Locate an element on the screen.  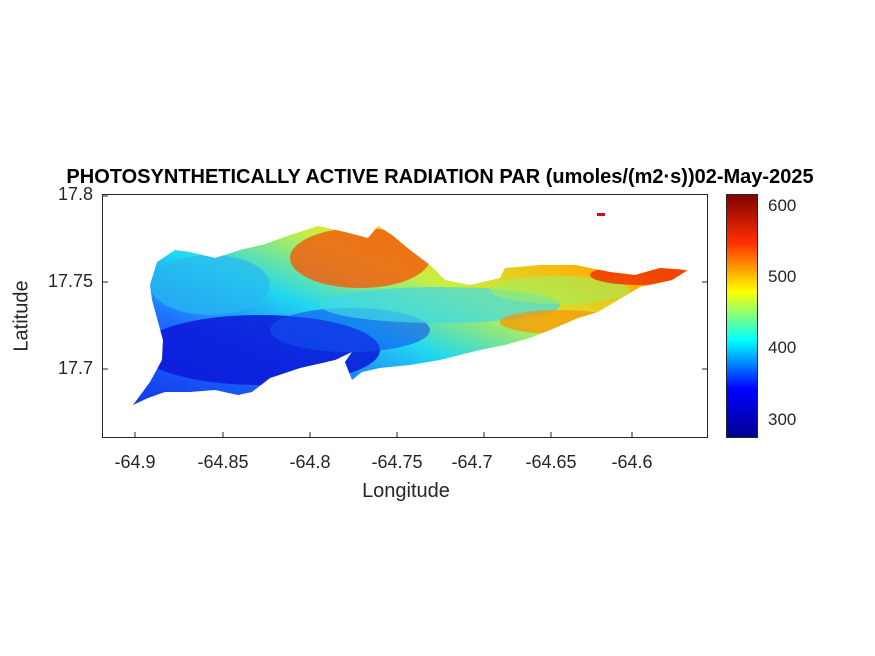
y-tick-label: 17.75 is located at coordinates (70, 281).